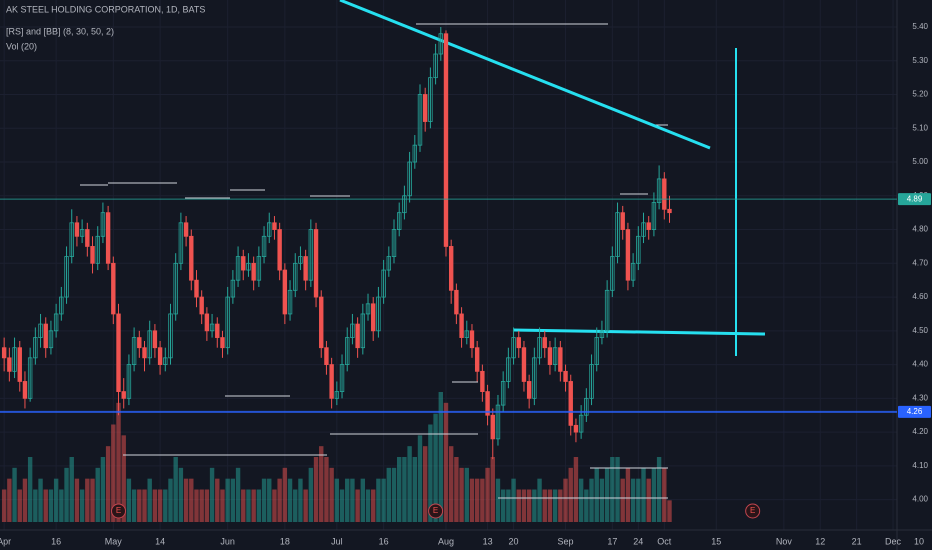  What do you see at coordinates (114, 541) in the screenshot?
I see `x-tick-label: May` at bounding box center [114, 541].